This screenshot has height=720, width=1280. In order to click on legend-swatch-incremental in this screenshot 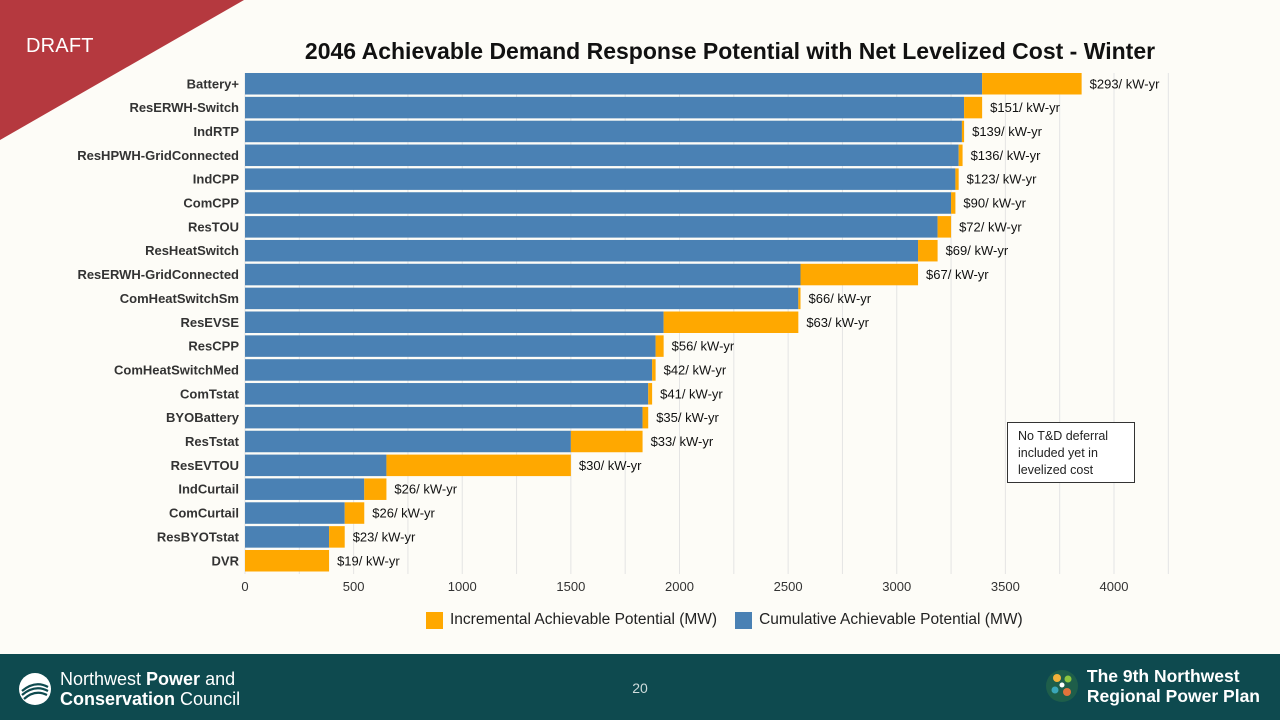, I will do `click(434, 620)`.